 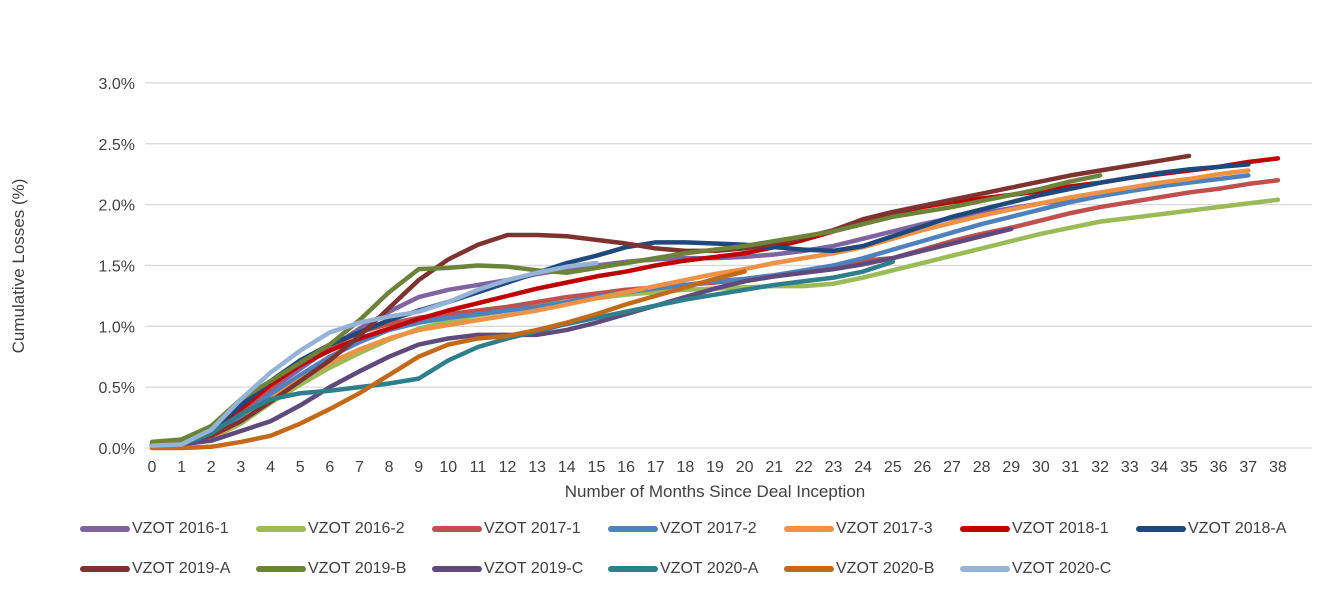 I want to click on y-tick-label: 3.0%, so click(x=117, y=84).